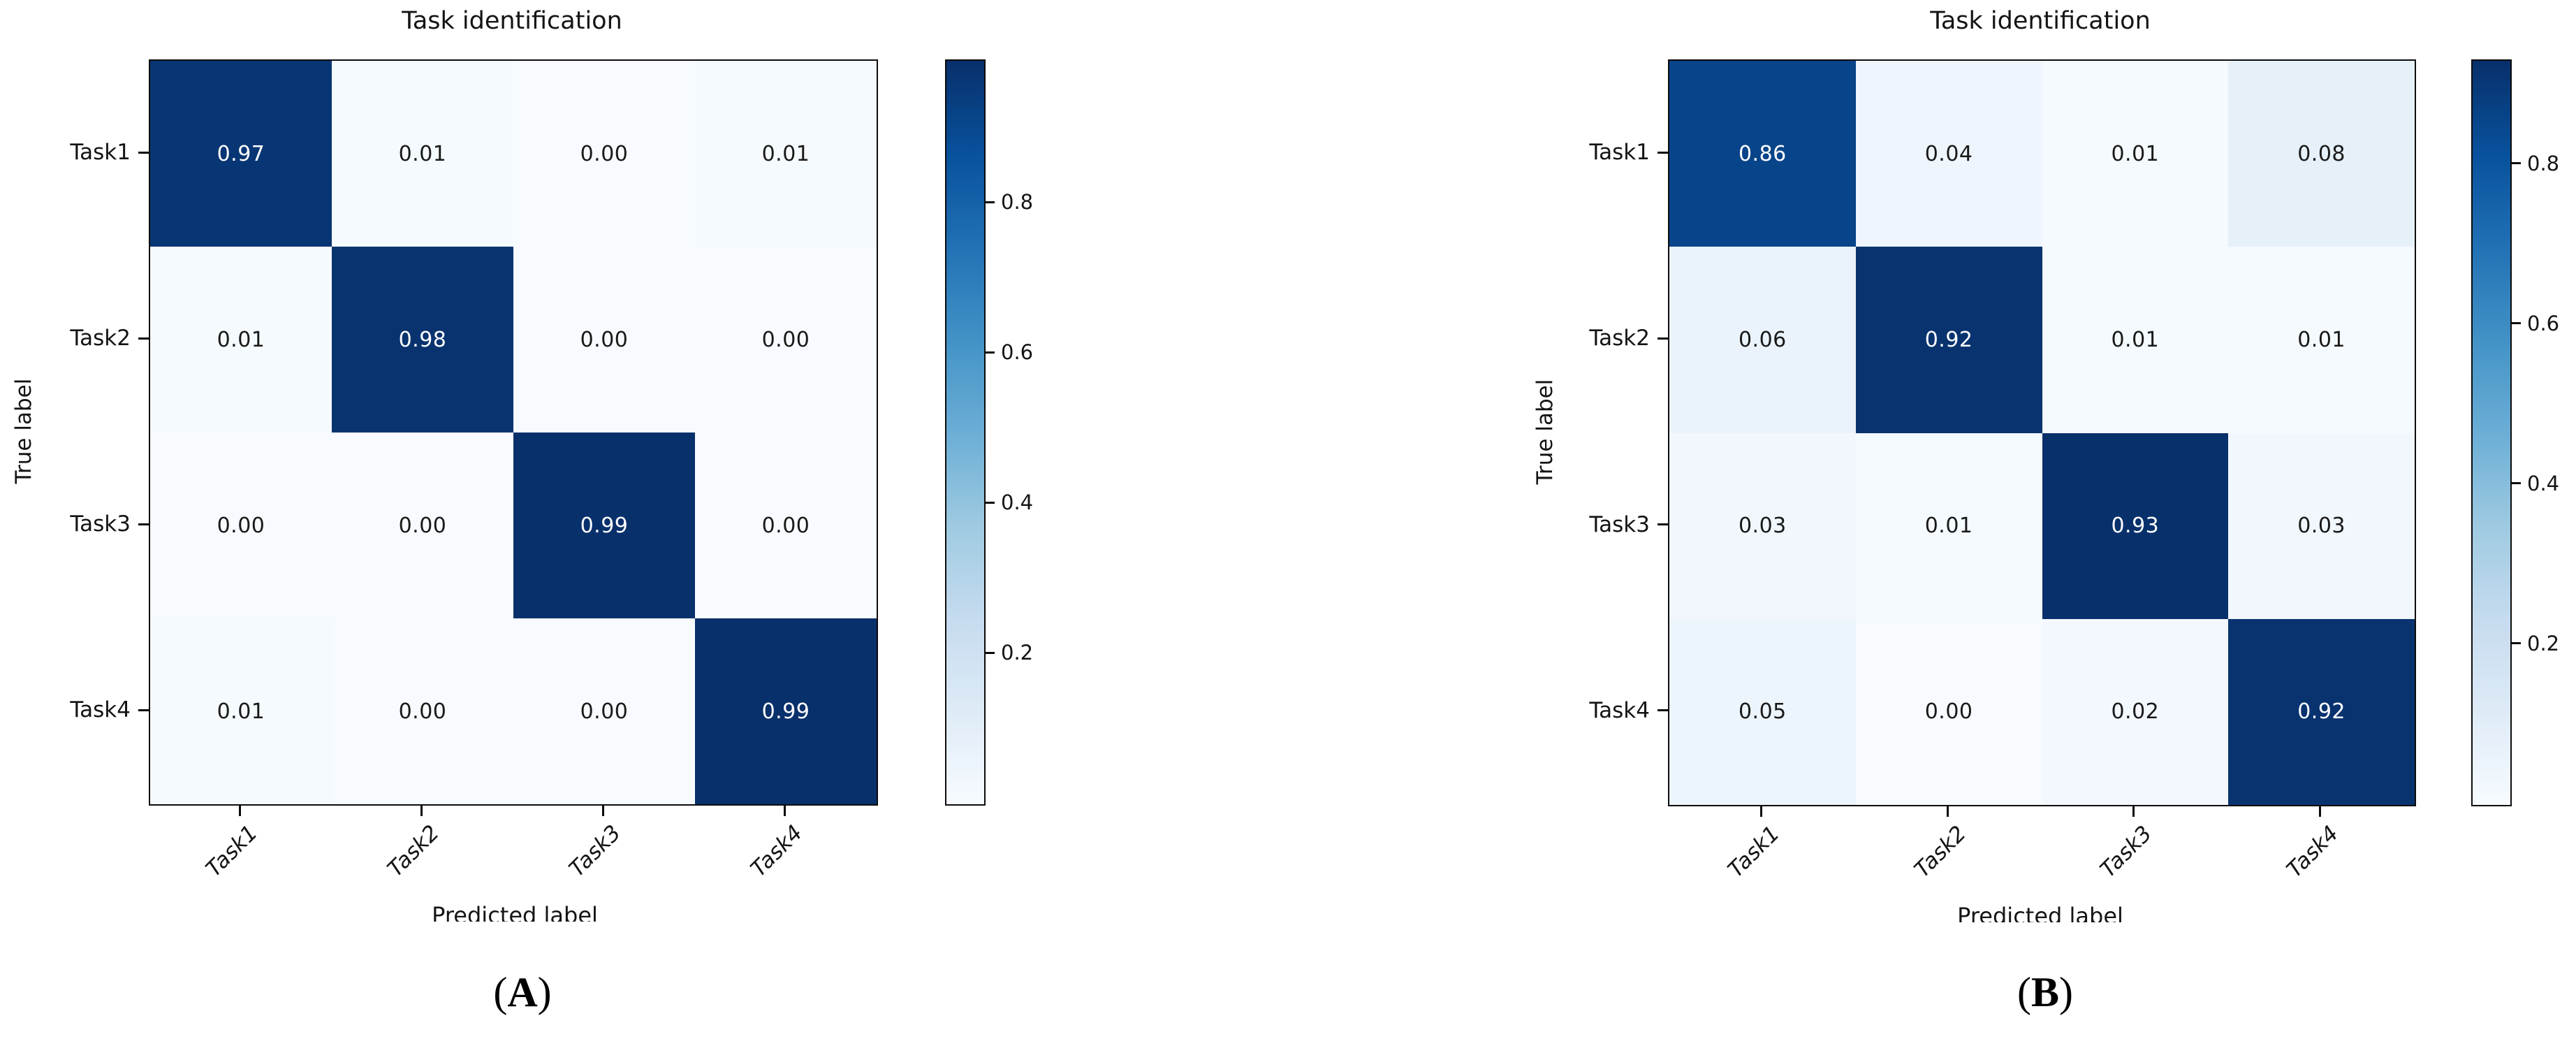 The image size is (2576, 1039). What do you see at coordinates (2135, 526) in the screenshot?
I see `heatmap-cell: 0.93` at bounding box center [2135, 526].